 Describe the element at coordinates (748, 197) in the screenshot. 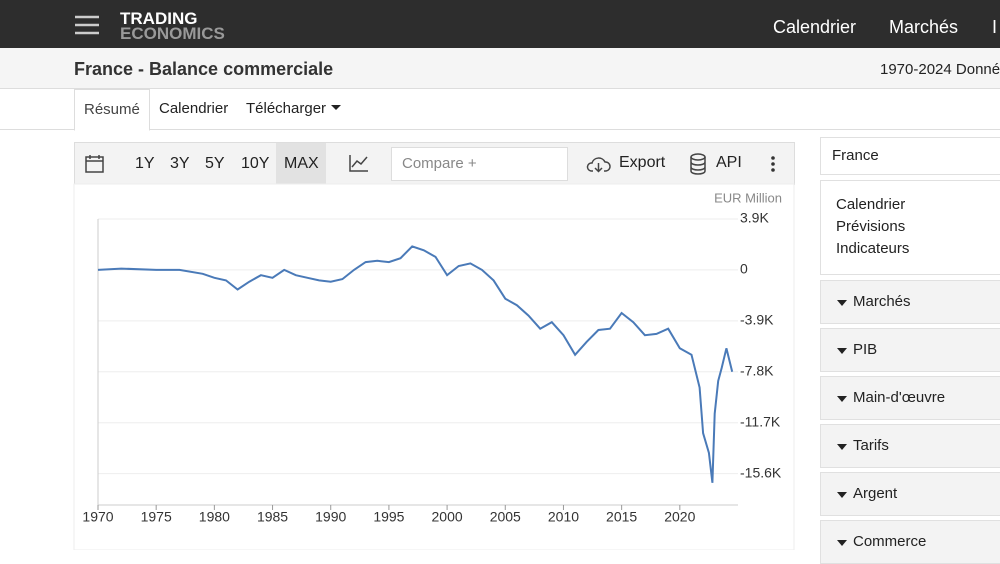

I see `unit-label: EUR Million` at that location.